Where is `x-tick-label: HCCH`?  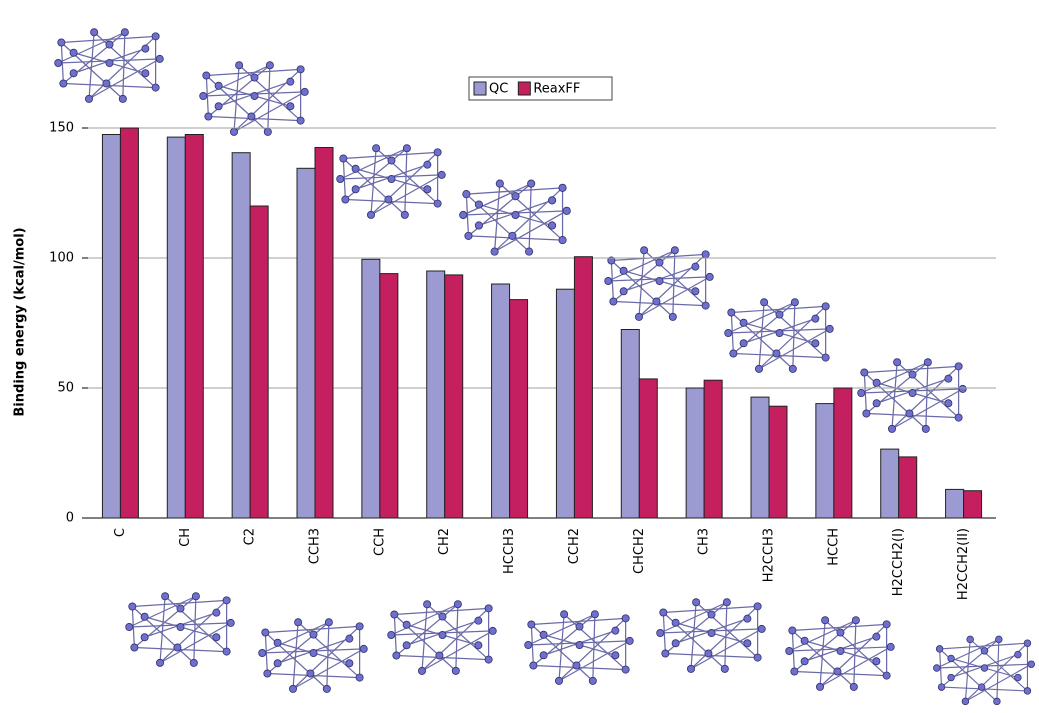
x-tick-label: HCCH is located at coordinates (833, 547).